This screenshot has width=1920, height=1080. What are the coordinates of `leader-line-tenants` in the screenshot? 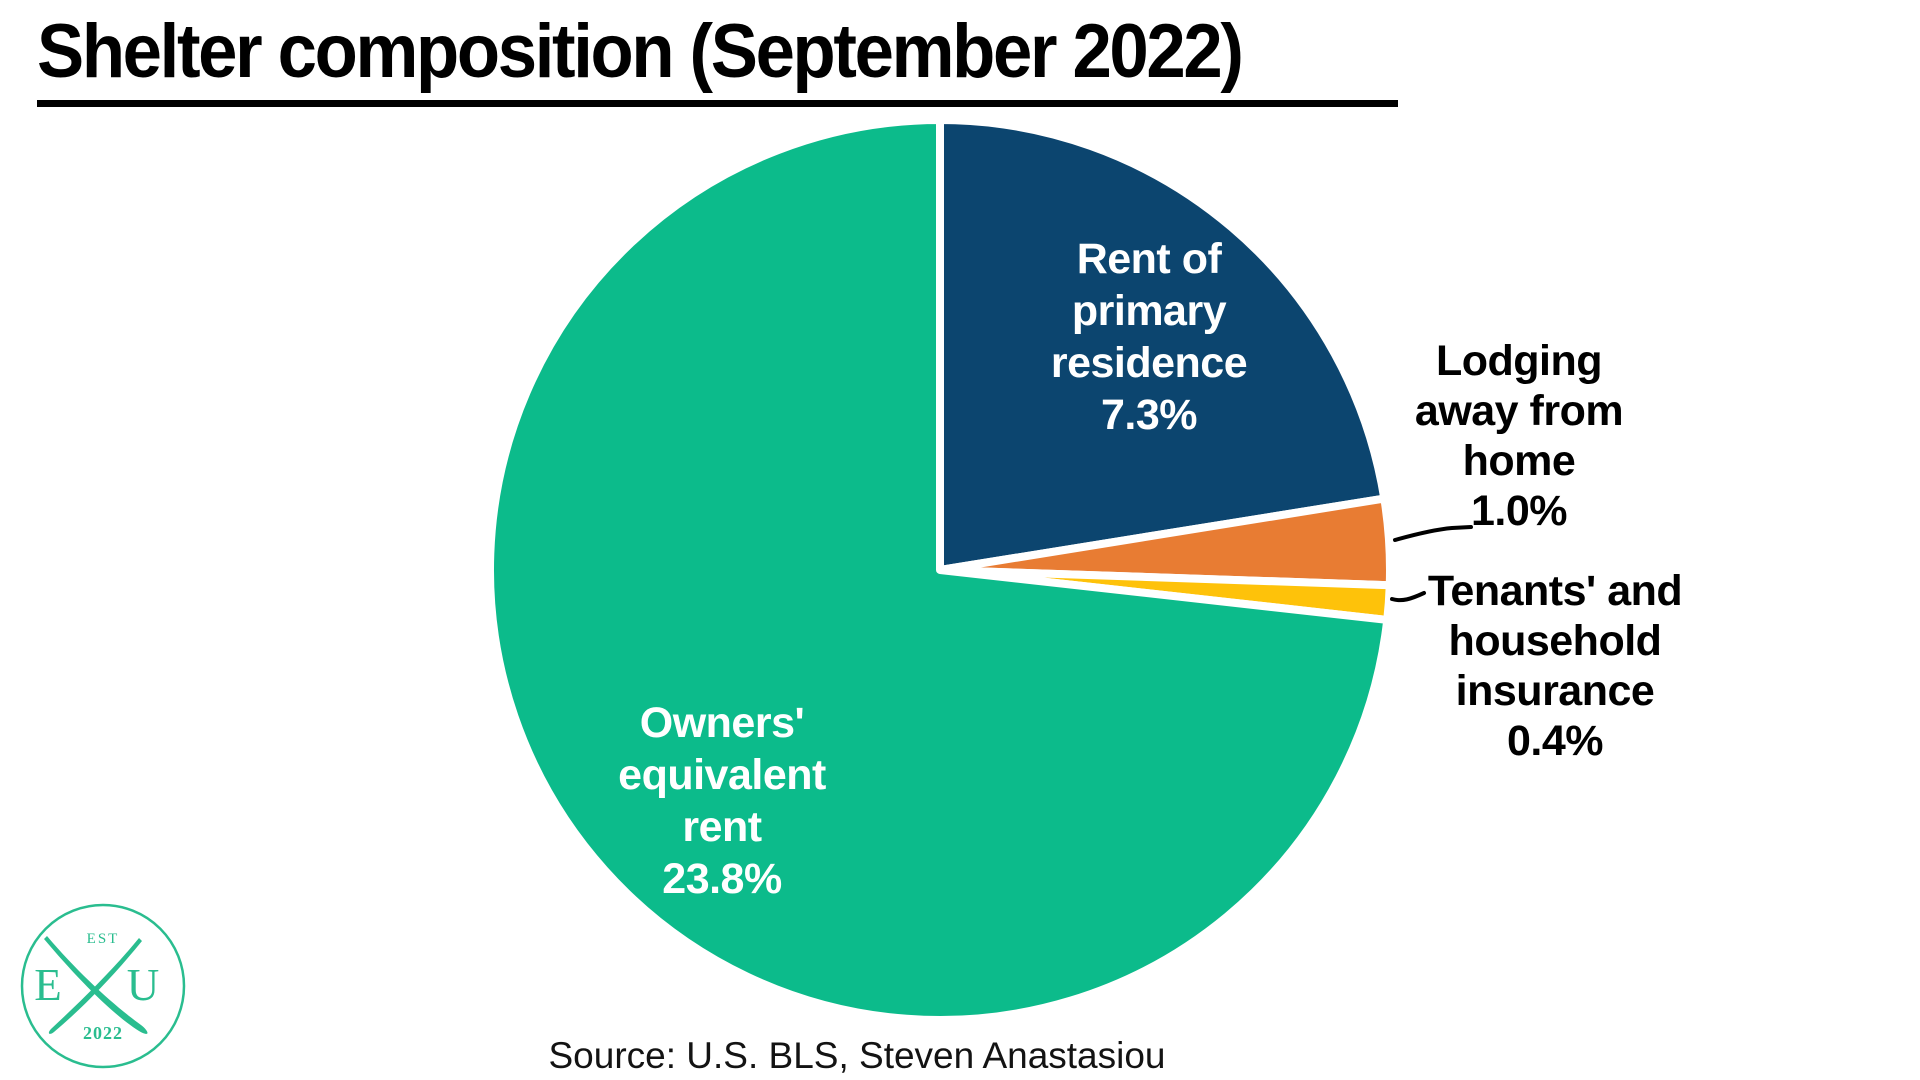 It's located at (1408, 597).